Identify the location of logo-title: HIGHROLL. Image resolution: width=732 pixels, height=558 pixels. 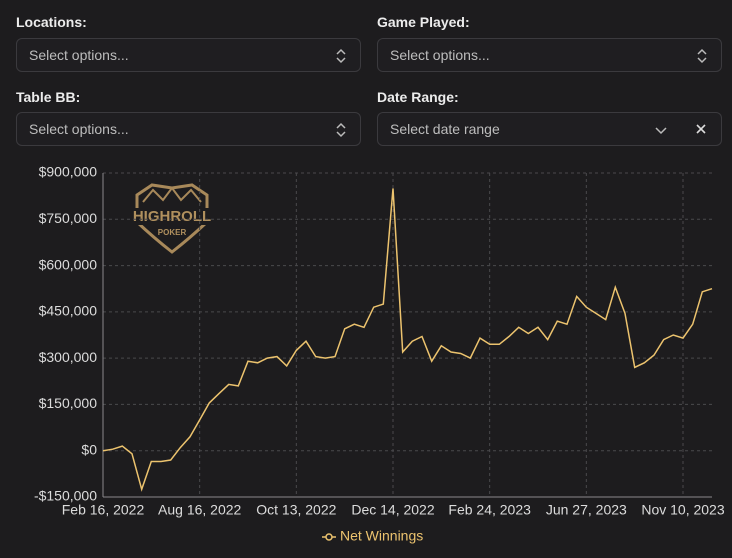
(172, 216).